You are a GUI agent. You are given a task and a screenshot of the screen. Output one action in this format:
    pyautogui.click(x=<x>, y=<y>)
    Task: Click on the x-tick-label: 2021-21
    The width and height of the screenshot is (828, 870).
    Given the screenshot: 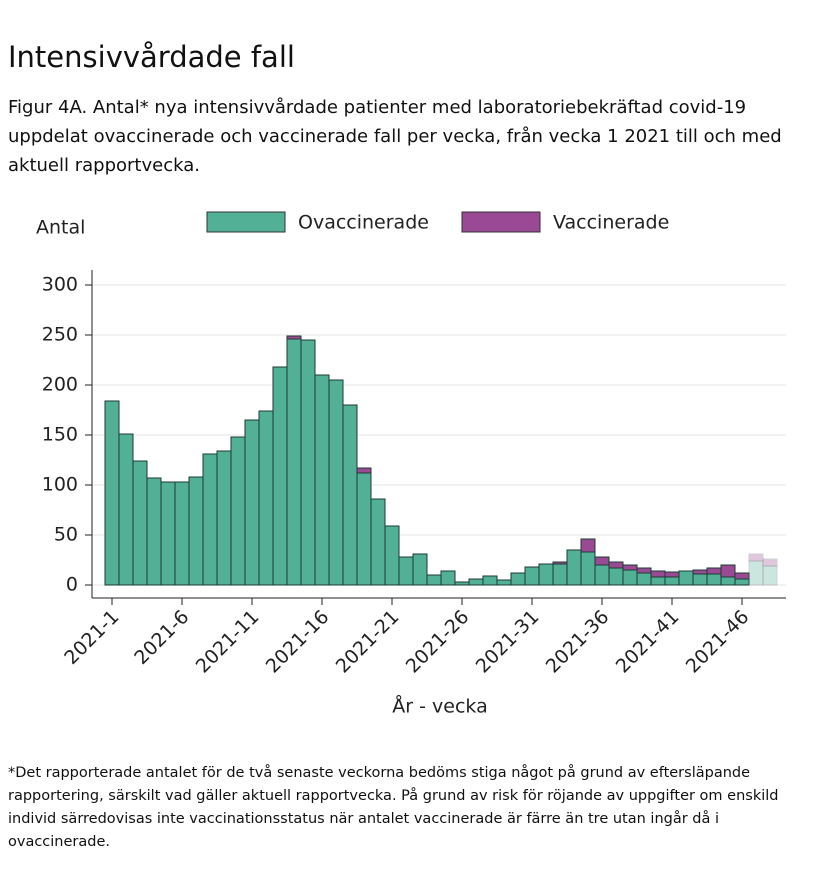 What is the action you would take?
    pyautogui.click(x=368, y=642)
    